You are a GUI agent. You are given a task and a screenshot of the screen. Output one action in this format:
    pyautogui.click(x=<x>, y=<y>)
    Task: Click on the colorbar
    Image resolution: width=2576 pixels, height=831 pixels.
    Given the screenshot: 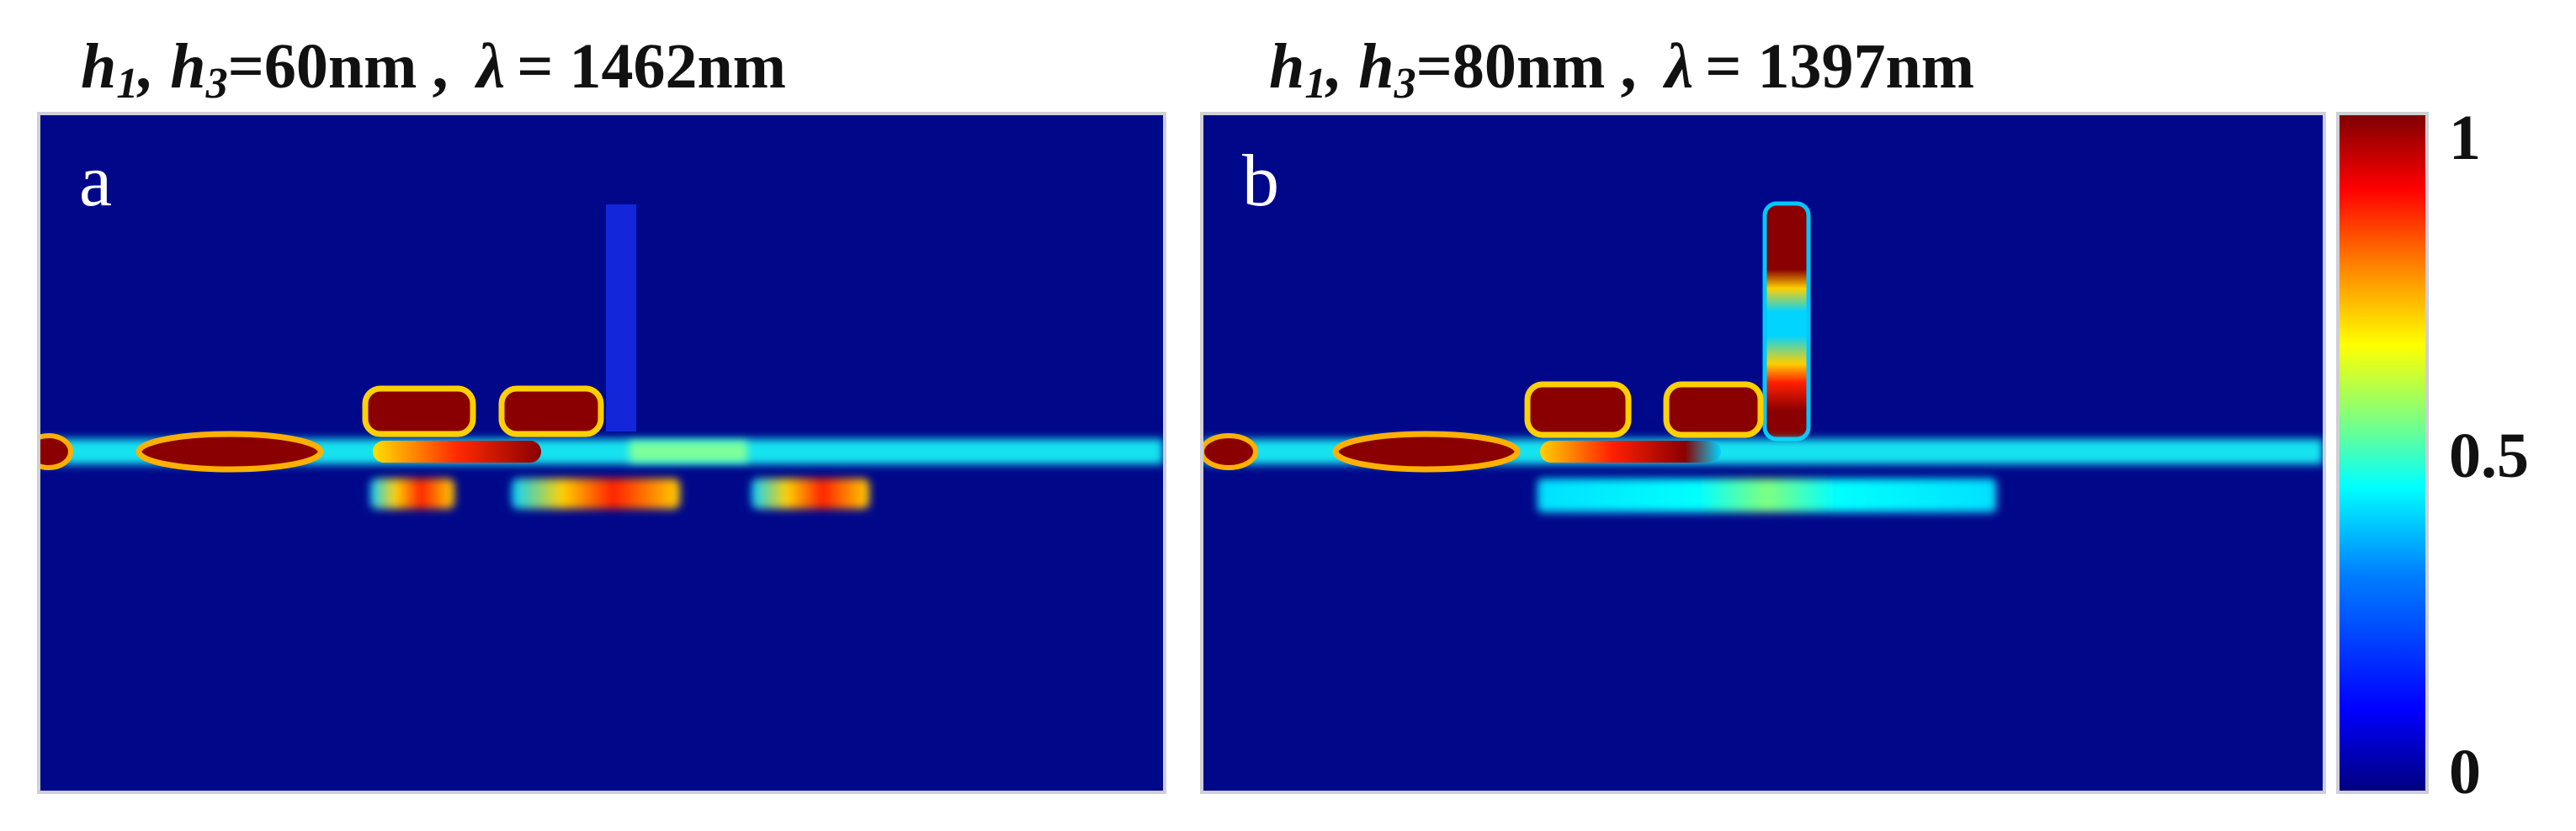 What is the action you would take?
    pyautogui.click(x=2382, y=453)
    